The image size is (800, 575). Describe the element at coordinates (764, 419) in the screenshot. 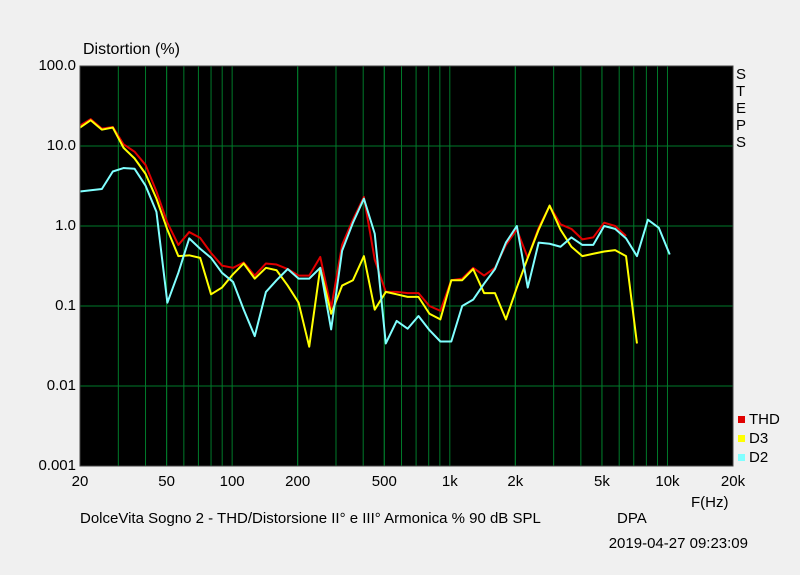

I see `legend-label: THD` at that location.